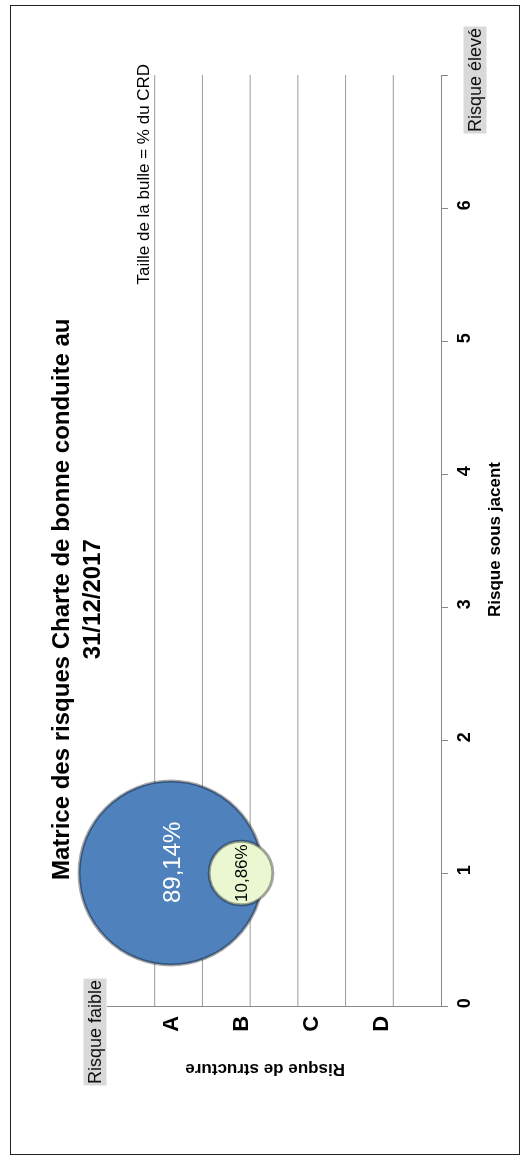  What do you see at coordinates (76, 599) in the screenshot?
I see `text: Matrice des risques Charte de bonne conduite au 31/12/2017` at bounding box center [76, 599].